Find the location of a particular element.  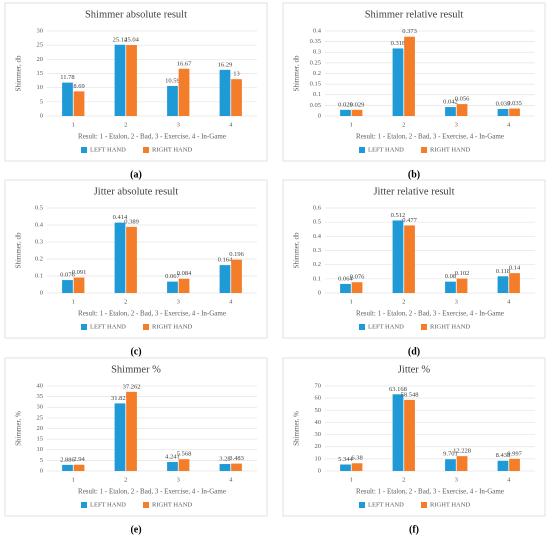

value-label: 0.118 is located at coordinates (503, 271).